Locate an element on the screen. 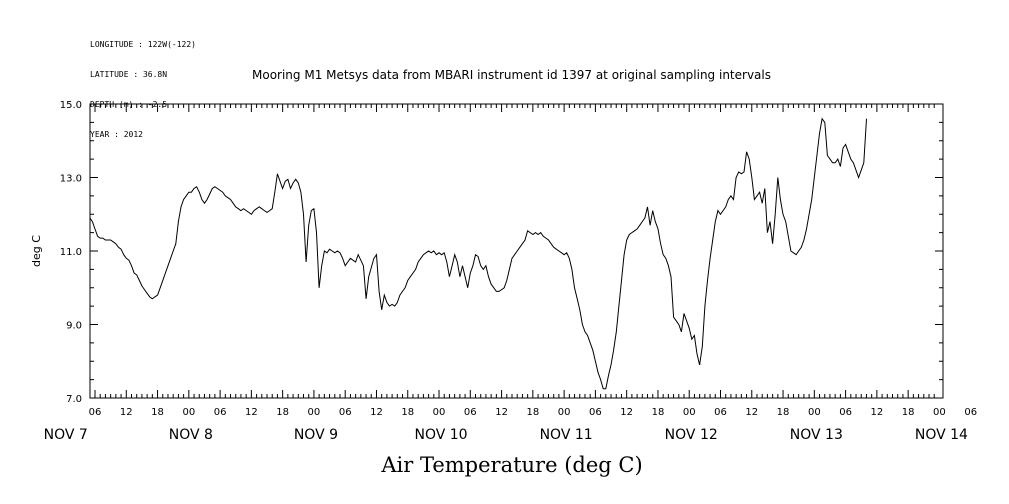 The image size is (1009, 504). meta-longitude: LONGITUDE : 122W(-122) is located at coordinates (143, 44).